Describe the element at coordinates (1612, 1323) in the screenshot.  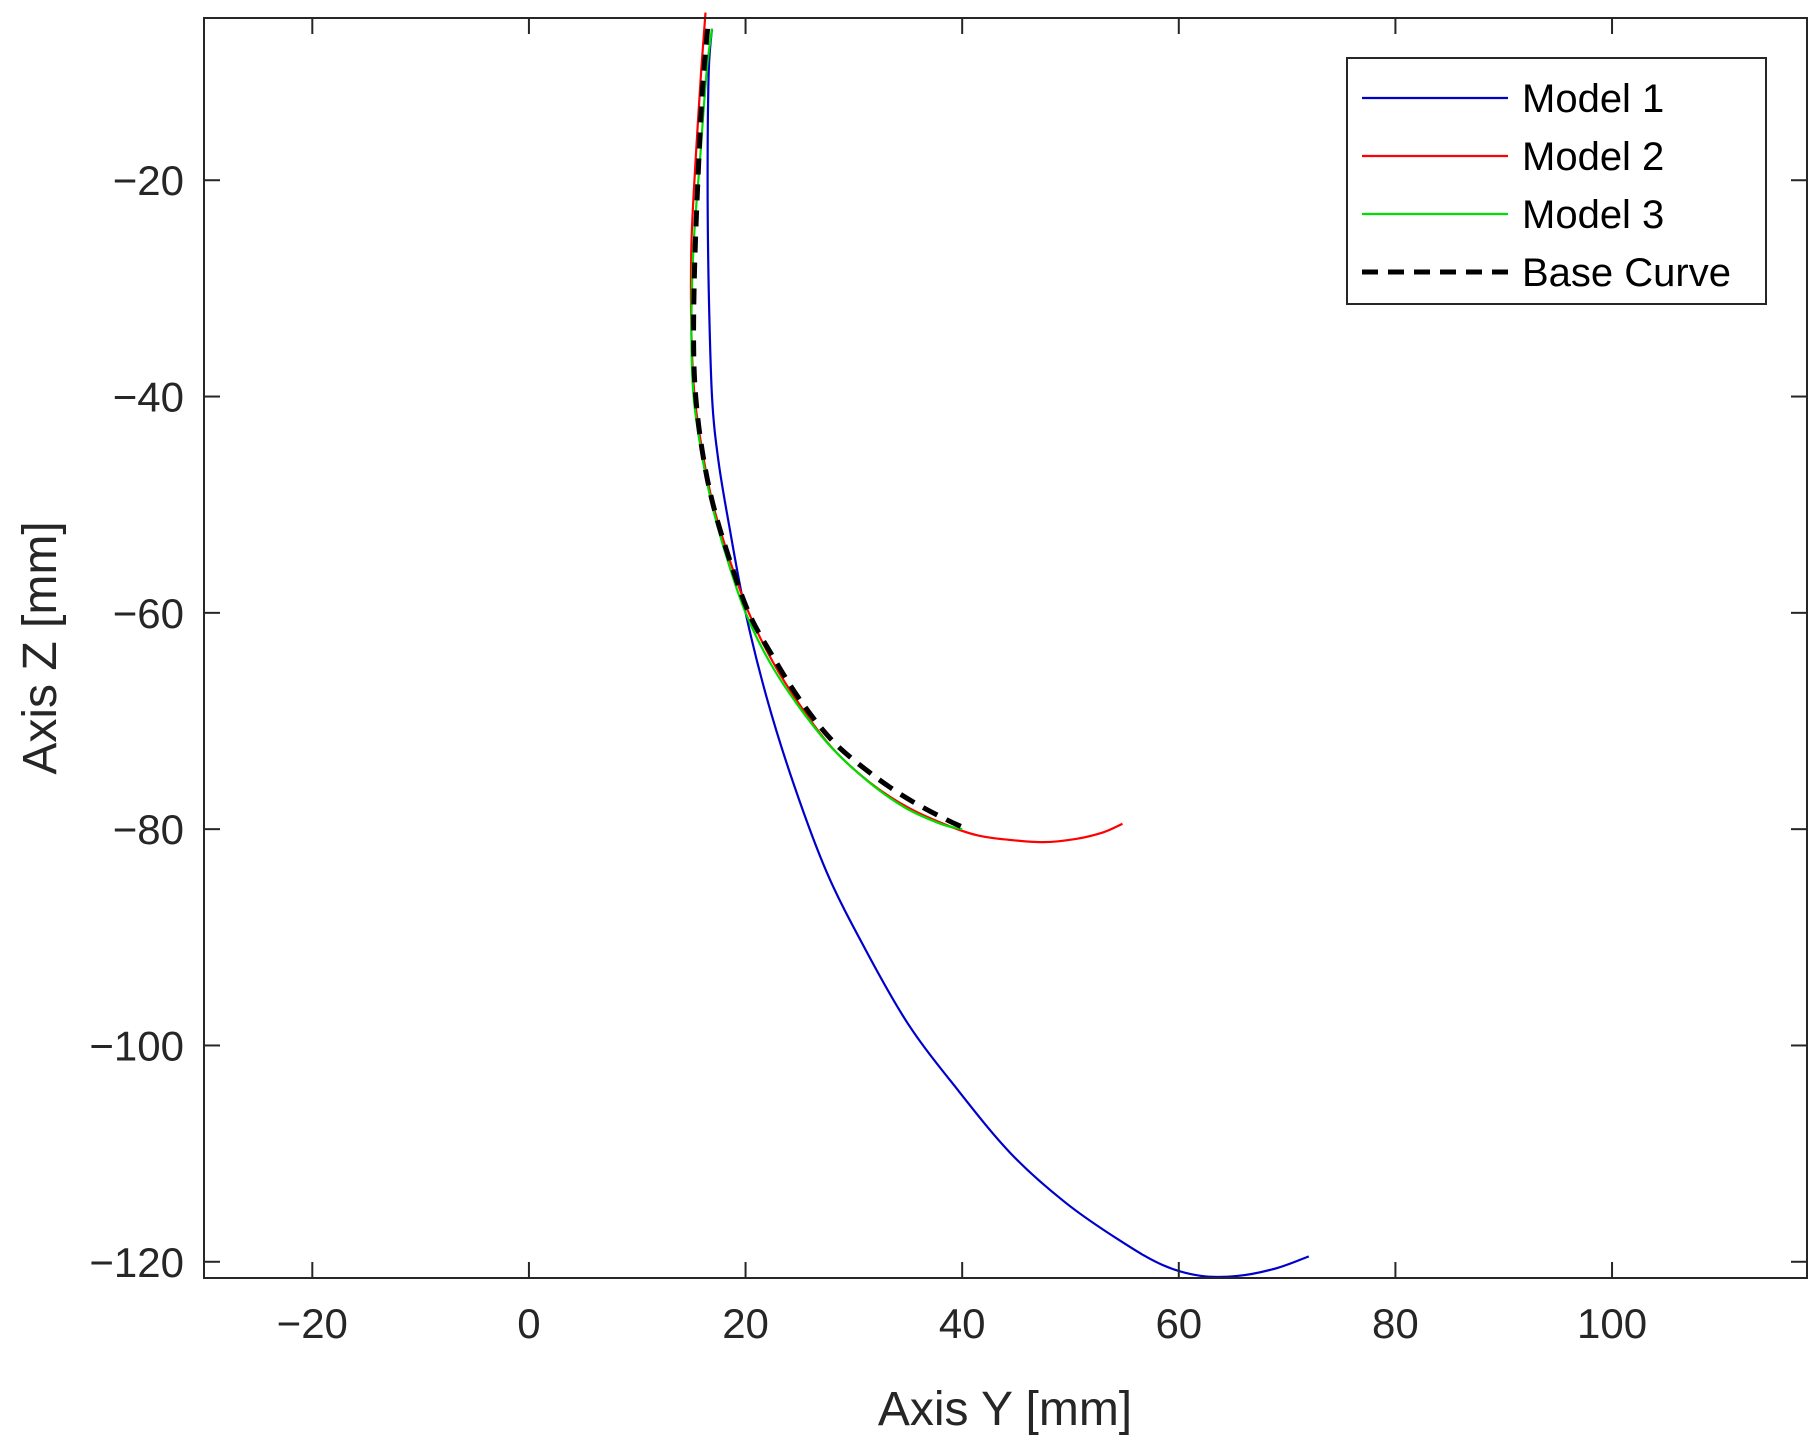
I see `x-tick-label: 100` at that location.